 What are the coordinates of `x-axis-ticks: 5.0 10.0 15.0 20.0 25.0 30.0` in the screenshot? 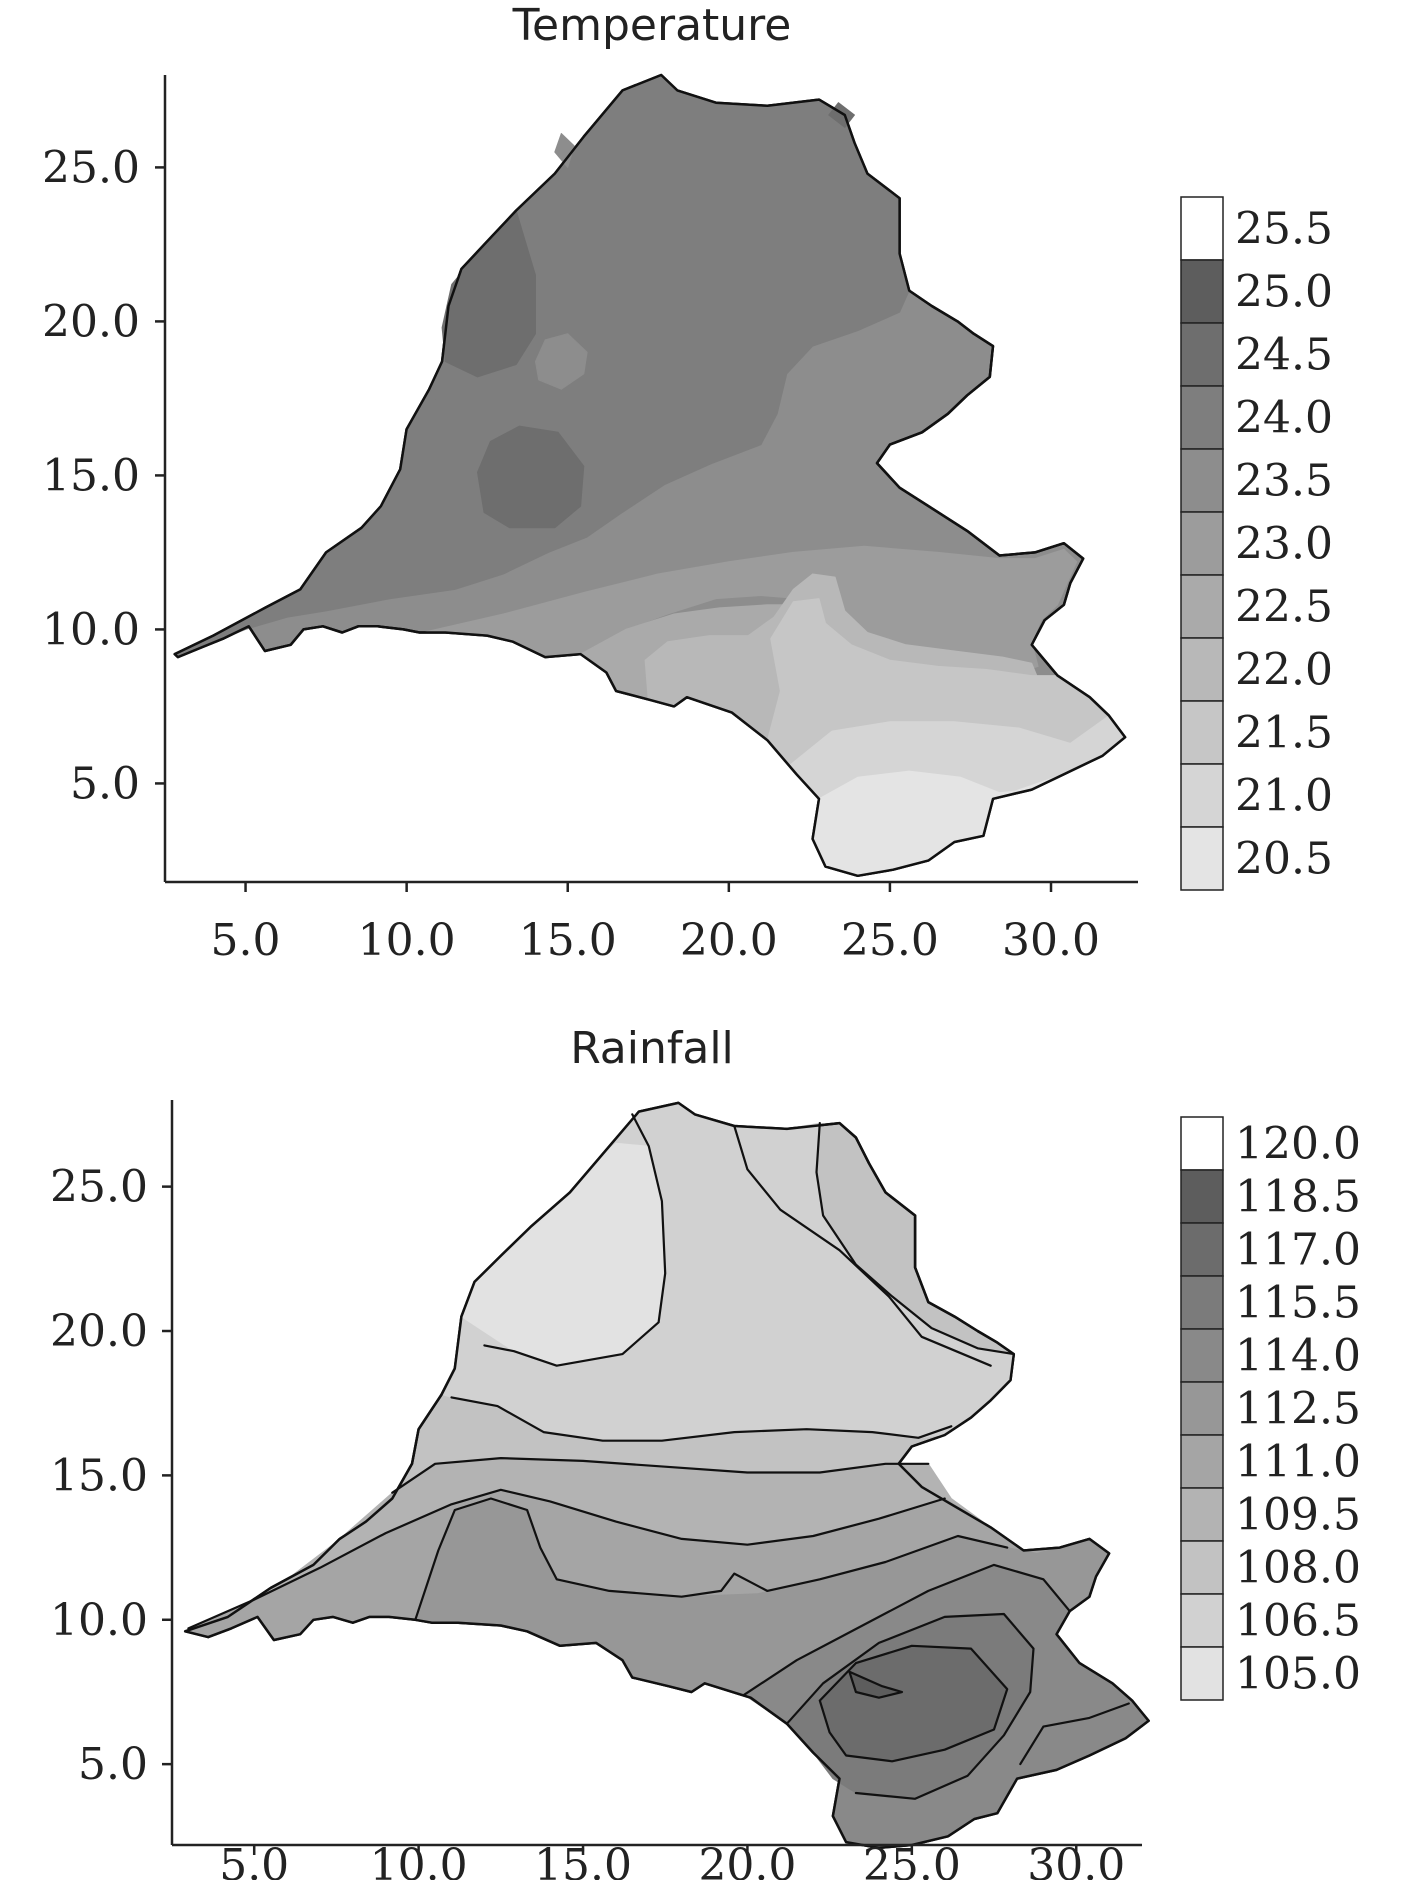 It's located at (655, 924).